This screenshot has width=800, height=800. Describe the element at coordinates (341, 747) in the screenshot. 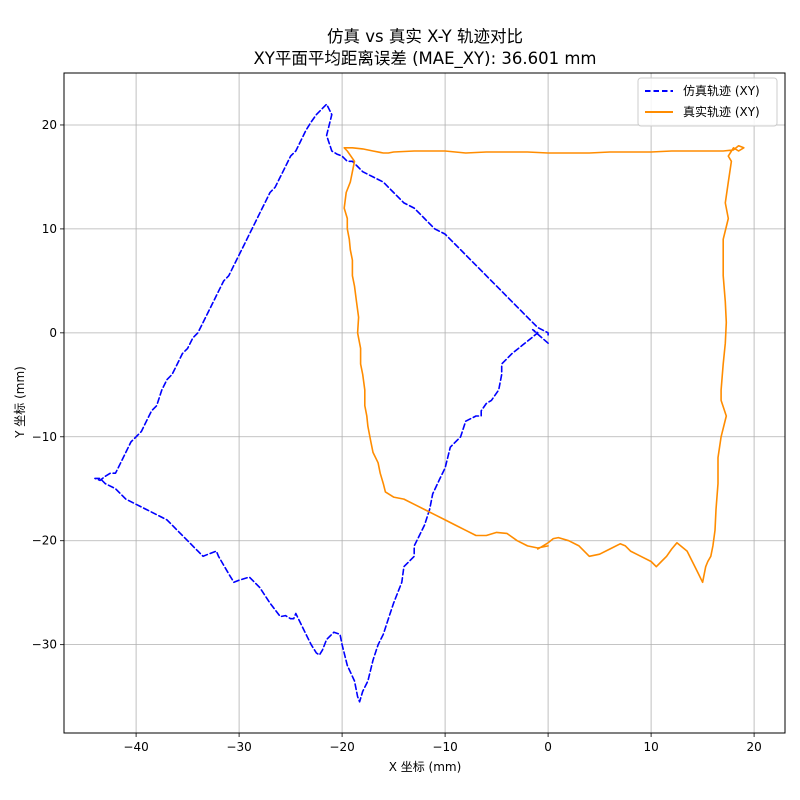

I see `x-tick-label: −20` at that location.